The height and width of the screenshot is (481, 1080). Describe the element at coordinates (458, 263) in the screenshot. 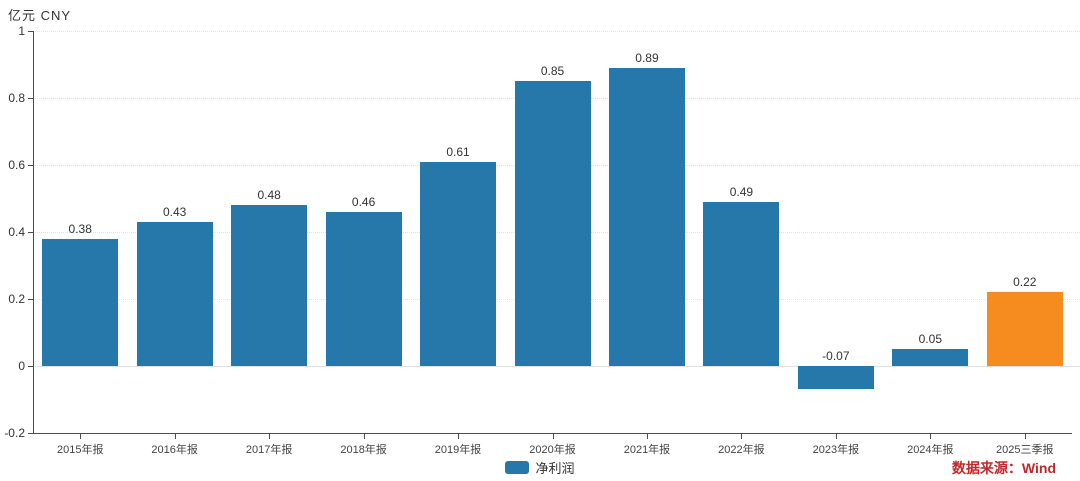

I see `bar-2019年报` at that location.